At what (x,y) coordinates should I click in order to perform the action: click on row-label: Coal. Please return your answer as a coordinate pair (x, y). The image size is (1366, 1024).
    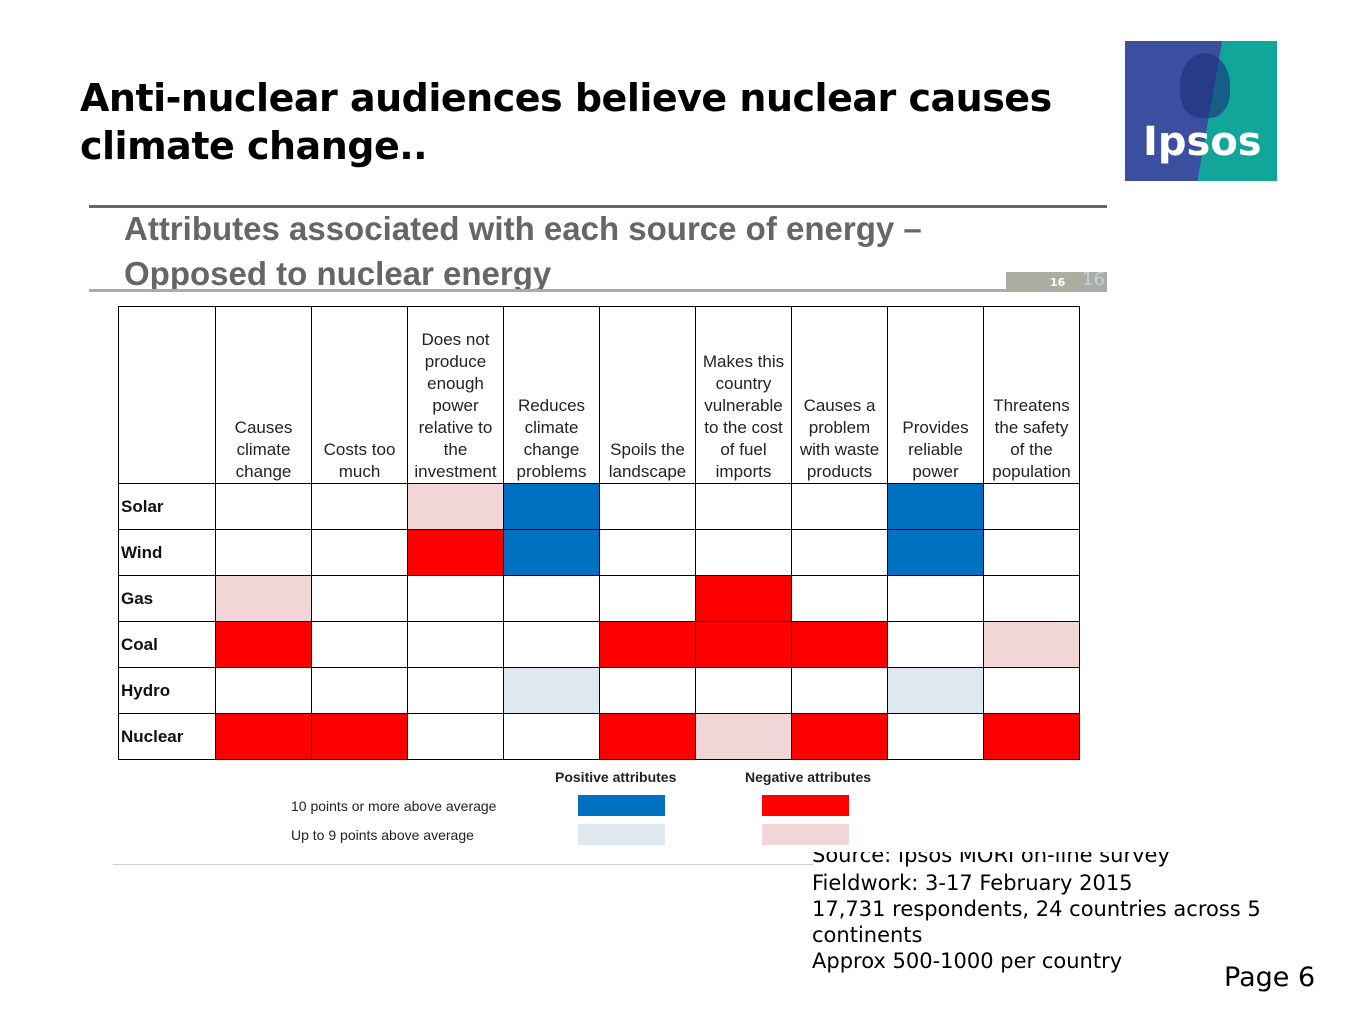
    Looking at the image, I should click on (167, 644).